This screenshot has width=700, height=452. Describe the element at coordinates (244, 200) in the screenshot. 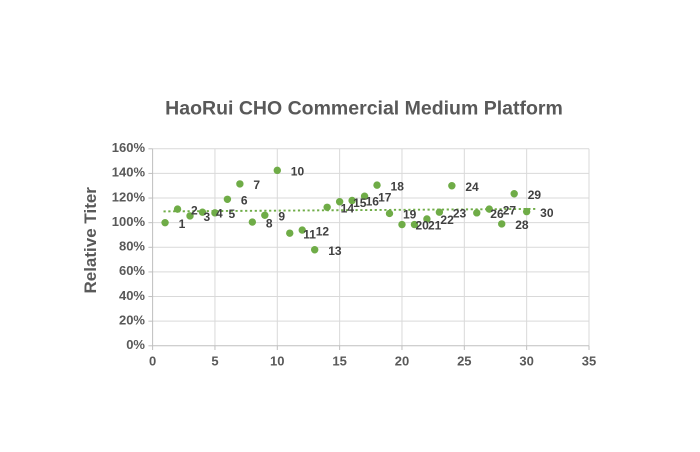

I see `svg-text: 6` at that location.